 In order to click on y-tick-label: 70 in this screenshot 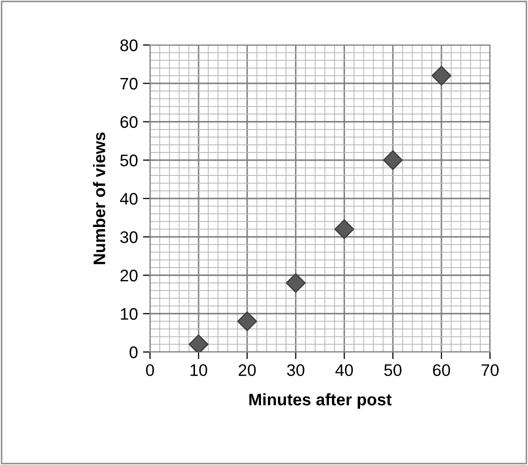, I will do `click(129, 84)`.